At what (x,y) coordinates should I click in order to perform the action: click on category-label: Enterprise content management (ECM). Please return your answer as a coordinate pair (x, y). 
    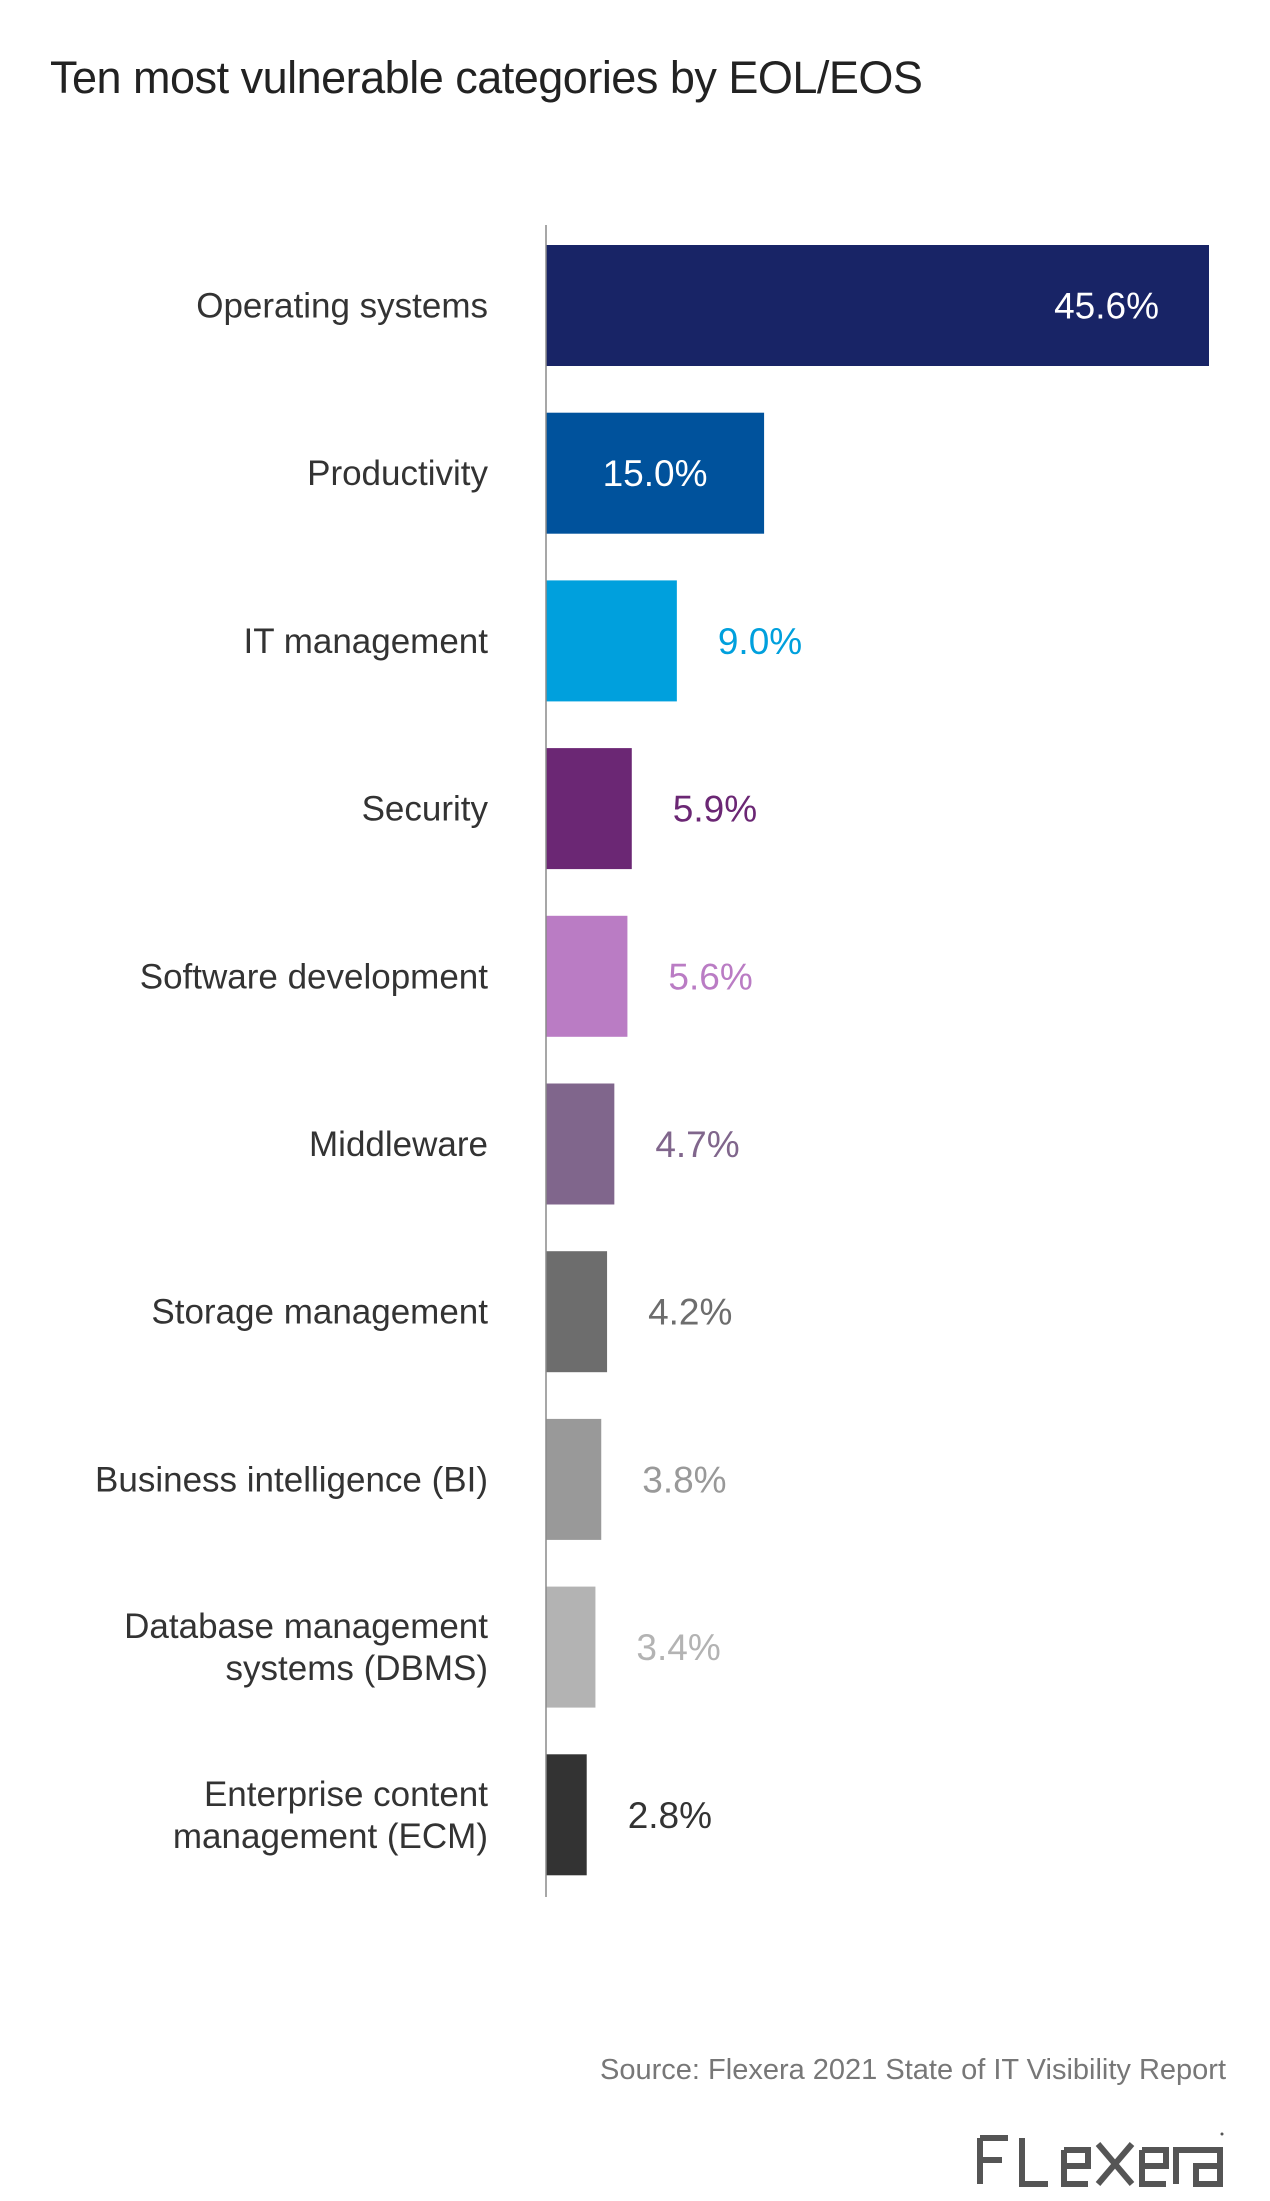
    Looking at the image, I should click on (330, 1815).